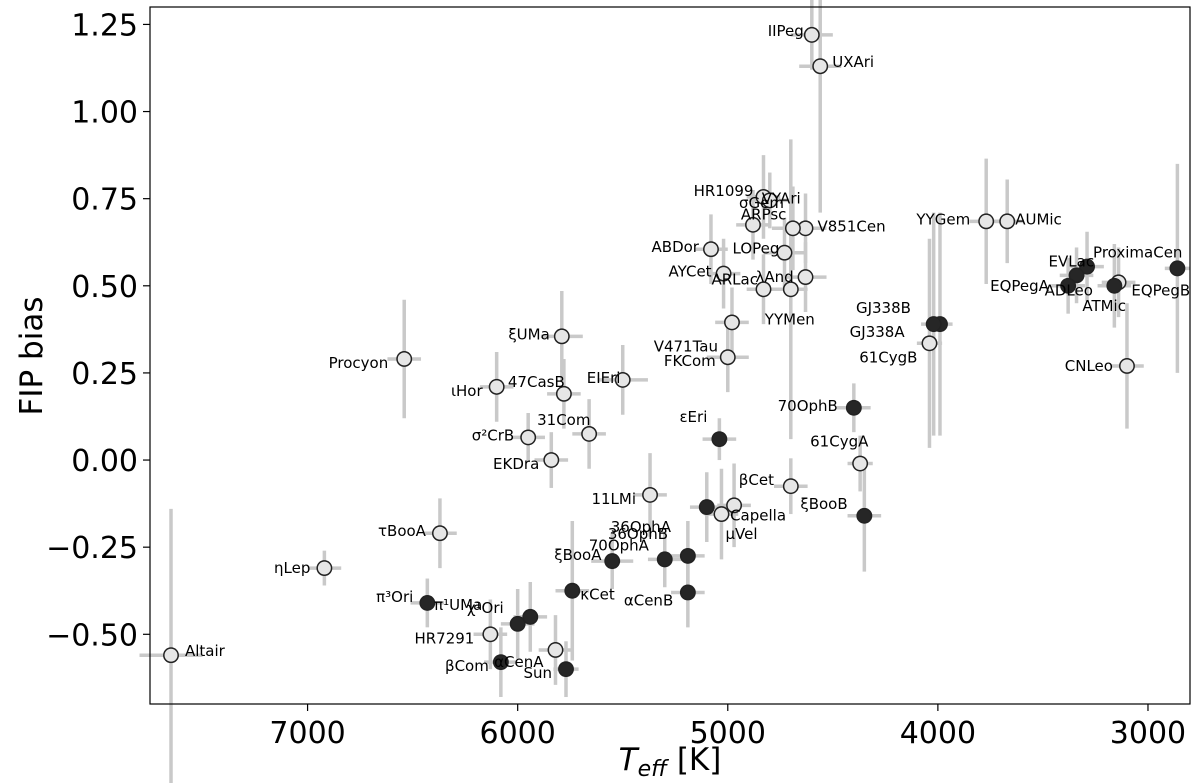 This screenshot has height=783, width=1200. I want to click on point-label-yygem: YYGem, so click(942, 219).